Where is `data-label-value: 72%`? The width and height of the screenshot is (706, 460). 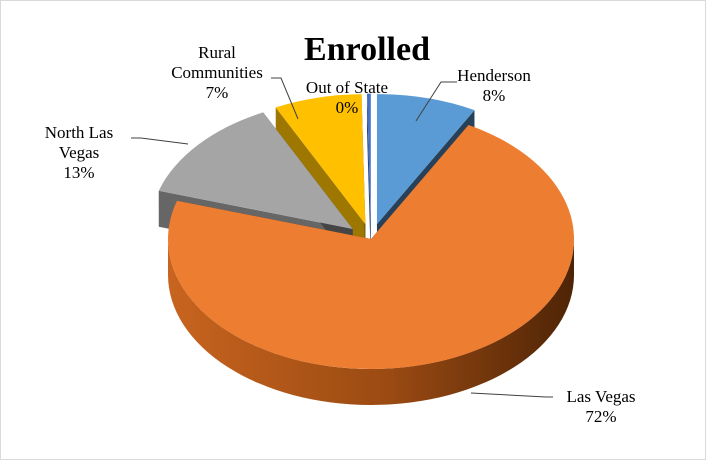
data-label-value: 72% is located at coordinates (600, 416).